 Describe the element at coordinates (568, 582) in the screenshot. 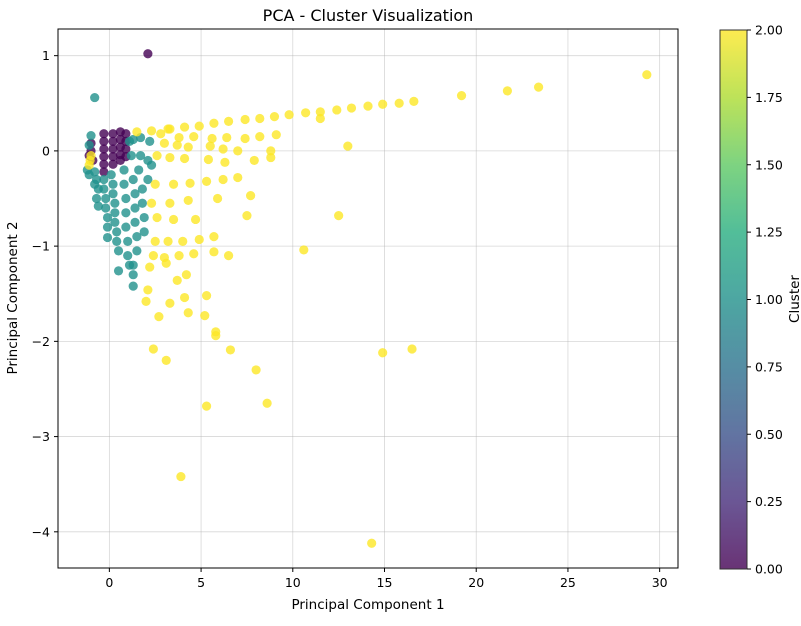

I see `x-tick-label: 25` at that location.